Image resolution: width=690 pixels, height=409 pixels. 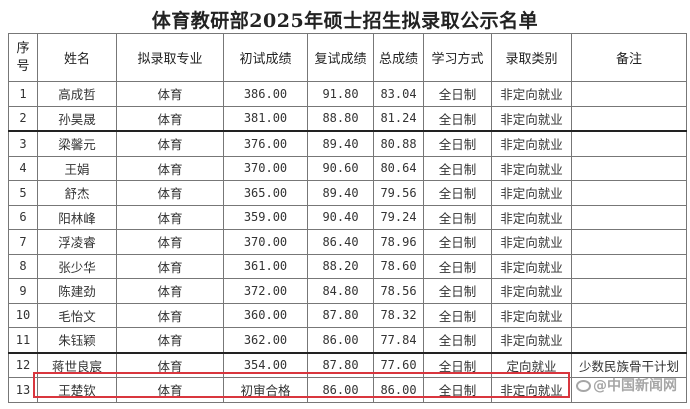 I want to click on table-cell: 张少华, so click(x=77, y=266).